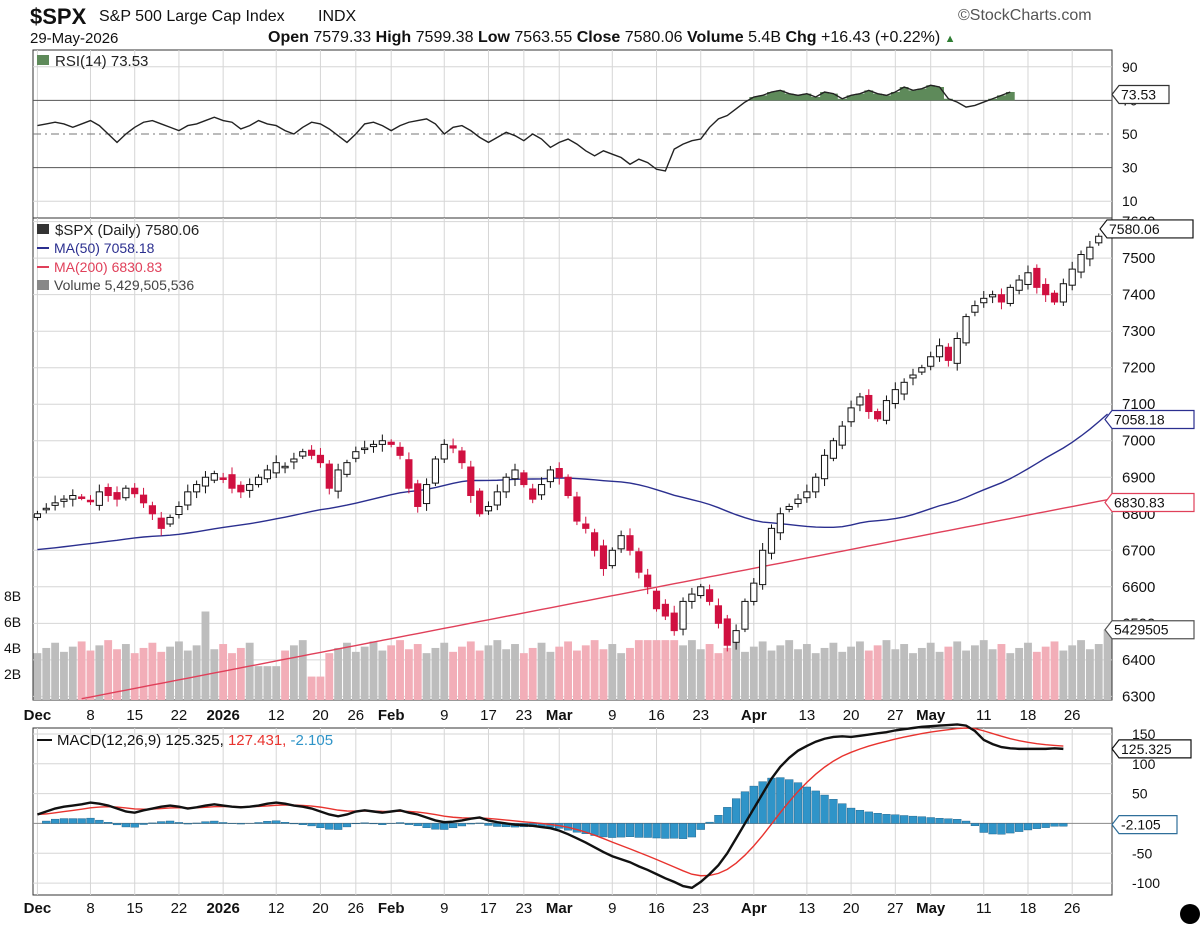 This screenshot has height=936, width=1200. Describe the element at coordinates (1146, 883) in the screenshot. I see `macd-y-tick: -100` at that location.